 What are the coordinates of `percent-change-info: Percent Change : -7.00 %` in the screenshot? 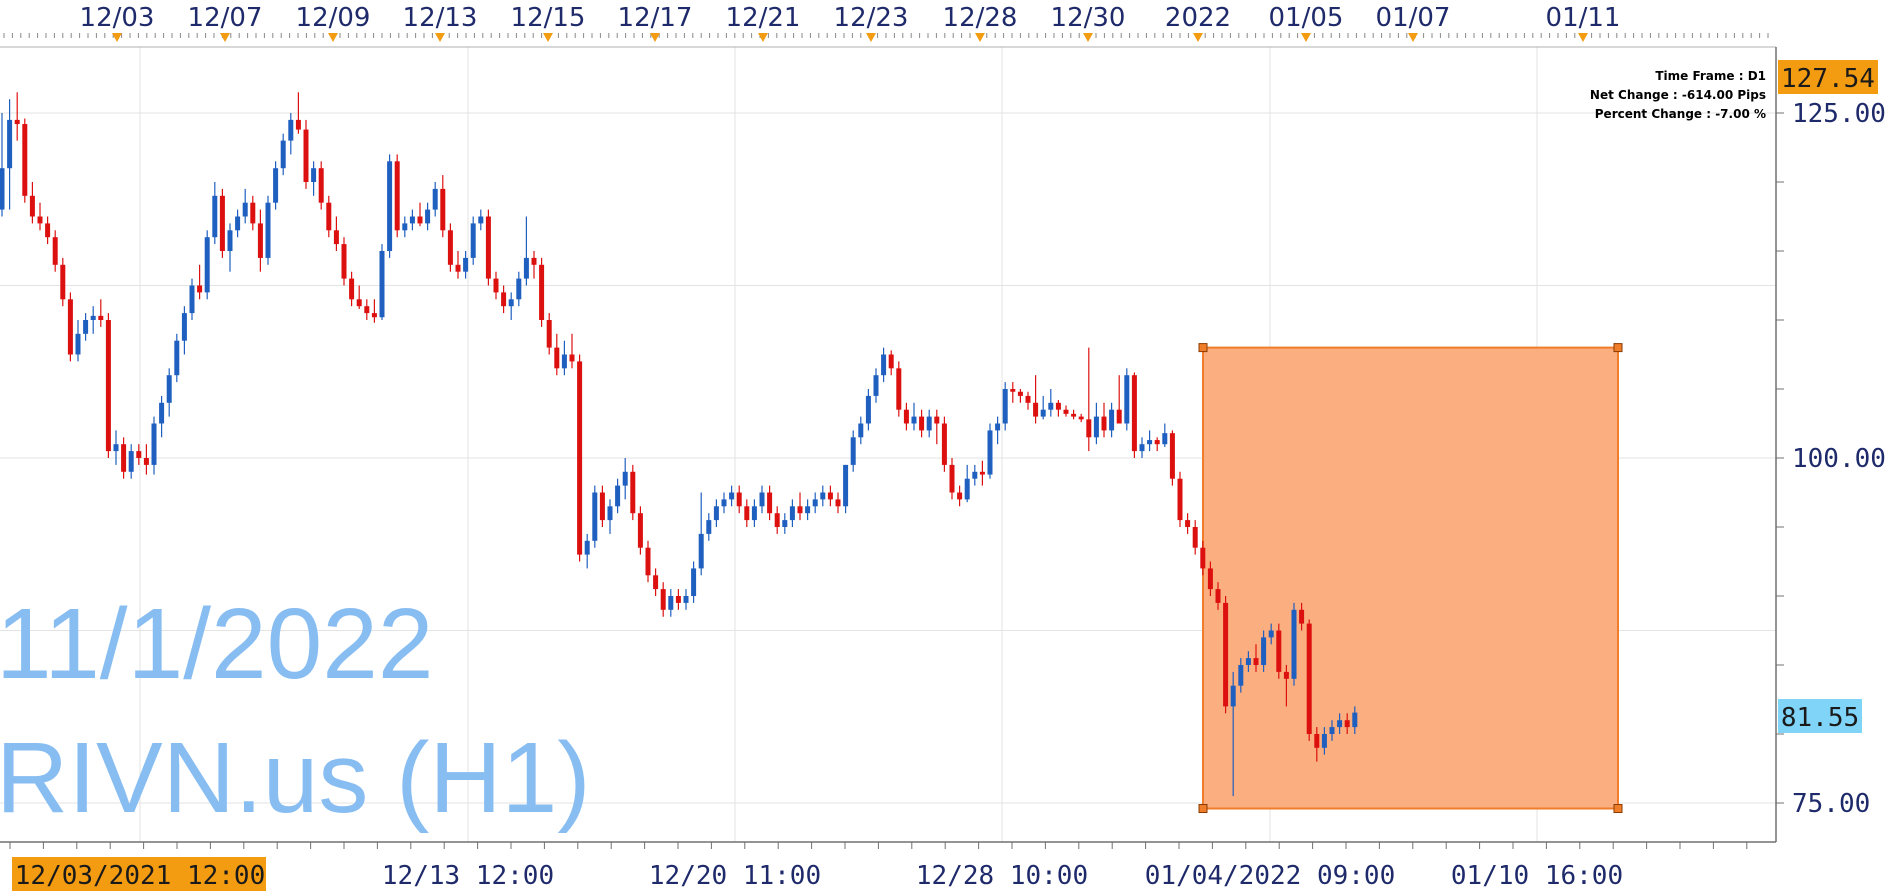 It's located at (1680, 114).